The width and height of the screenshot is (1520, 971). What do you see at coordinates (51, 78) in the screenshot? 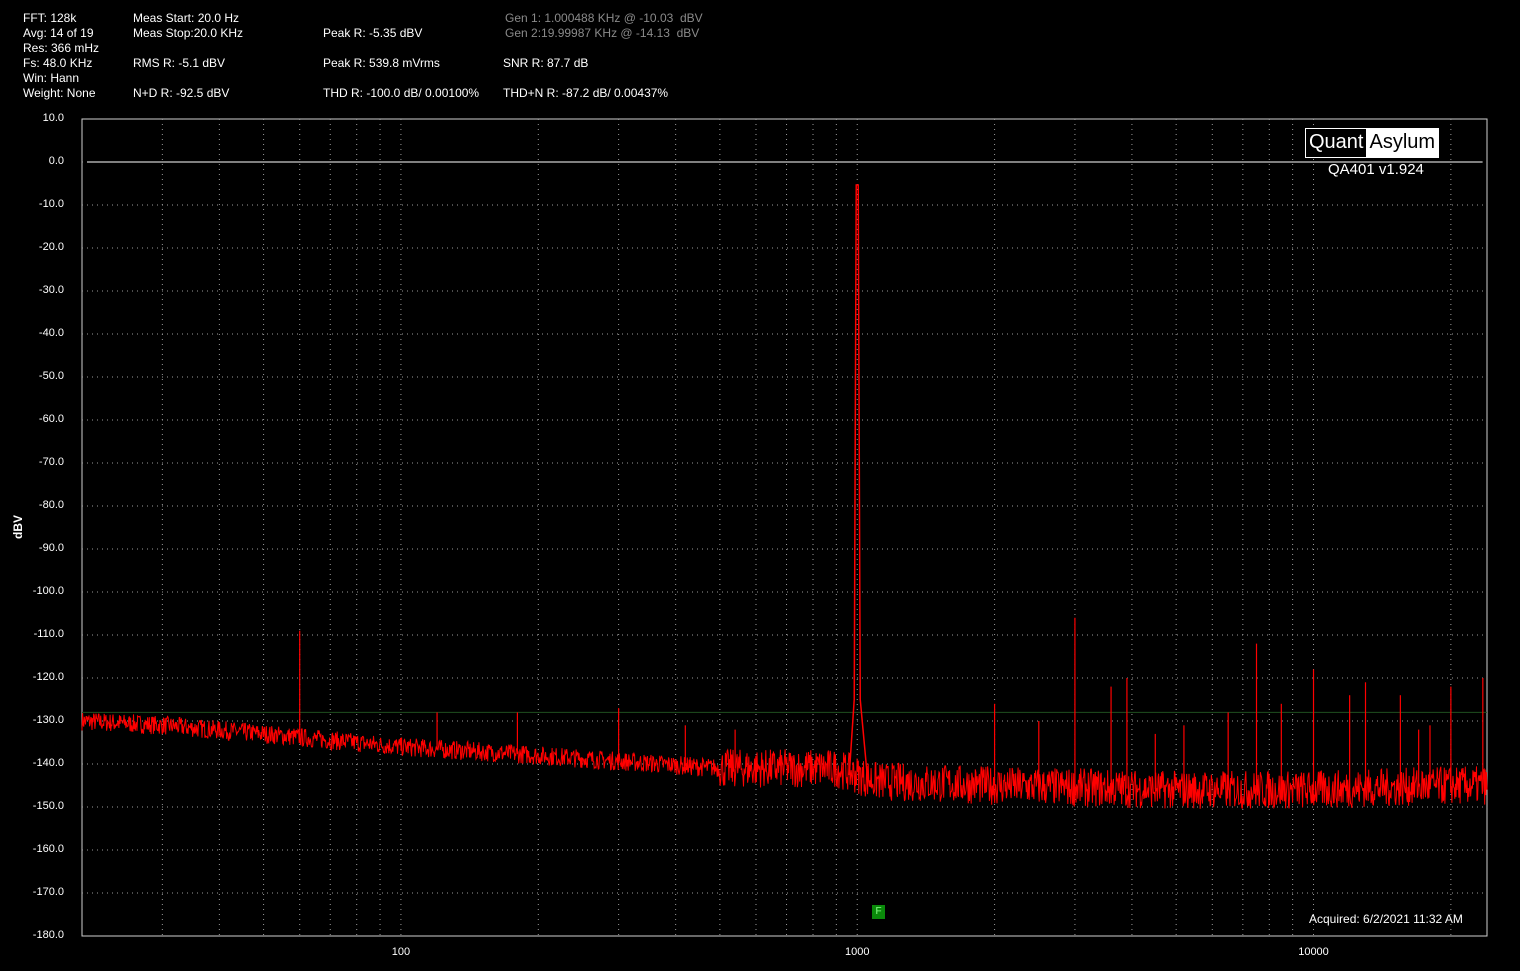
I see `stat-win: Win: Hann` at bounding box center [51, 78].